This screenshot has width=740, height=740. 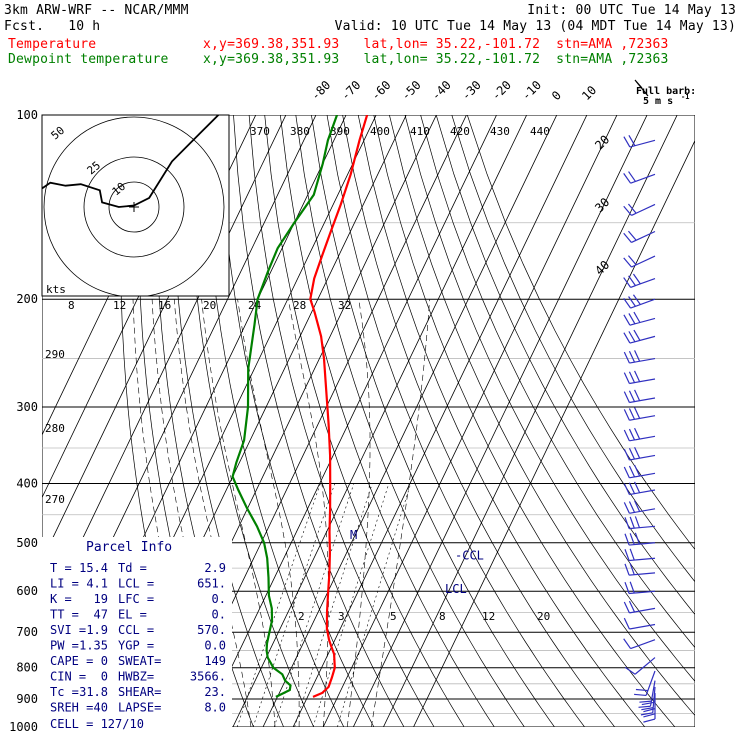 What do you see at coordinates (602, 142) in the screenshot?
I see `isotherm-label: 20` at bounding box center [602, 142].